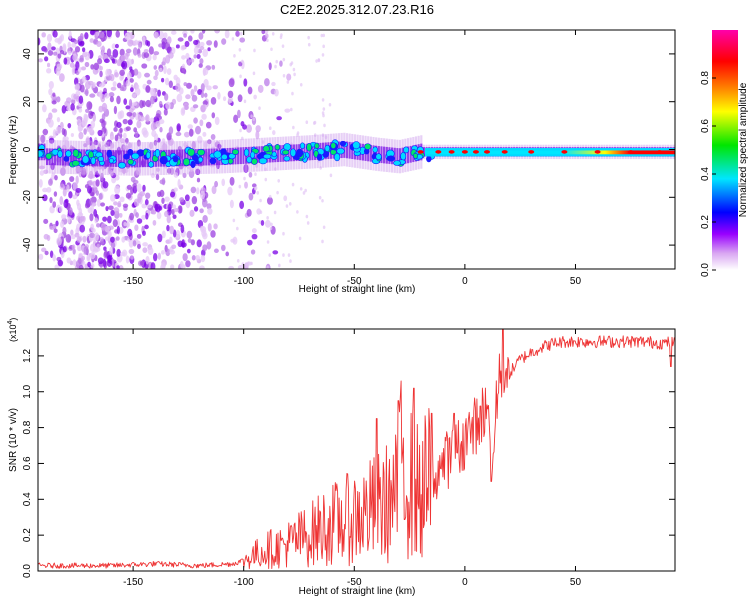  I want to click on x-tick-label: -100, so click(244, 582).